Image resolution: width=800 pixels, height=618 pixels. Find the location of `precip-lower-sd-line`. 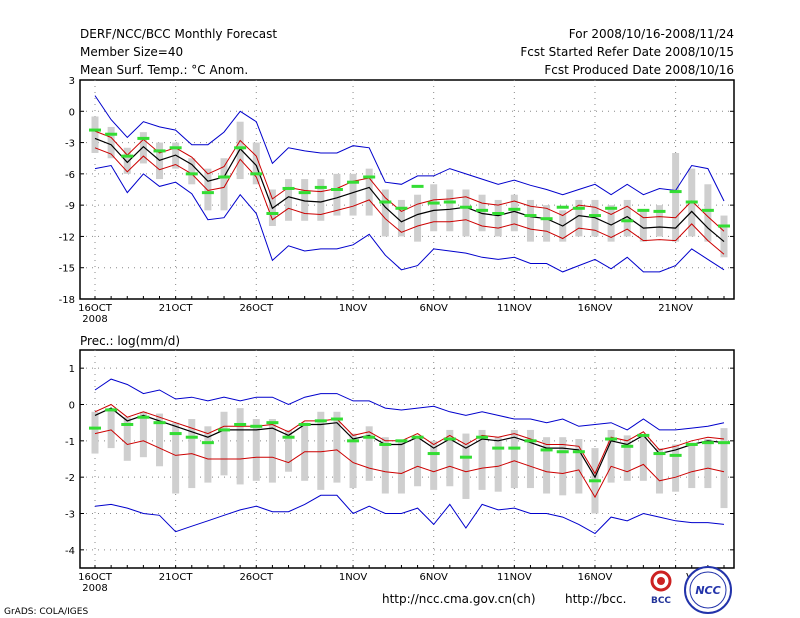

precip-lower-sd-line is located at coordinates (409, 464).